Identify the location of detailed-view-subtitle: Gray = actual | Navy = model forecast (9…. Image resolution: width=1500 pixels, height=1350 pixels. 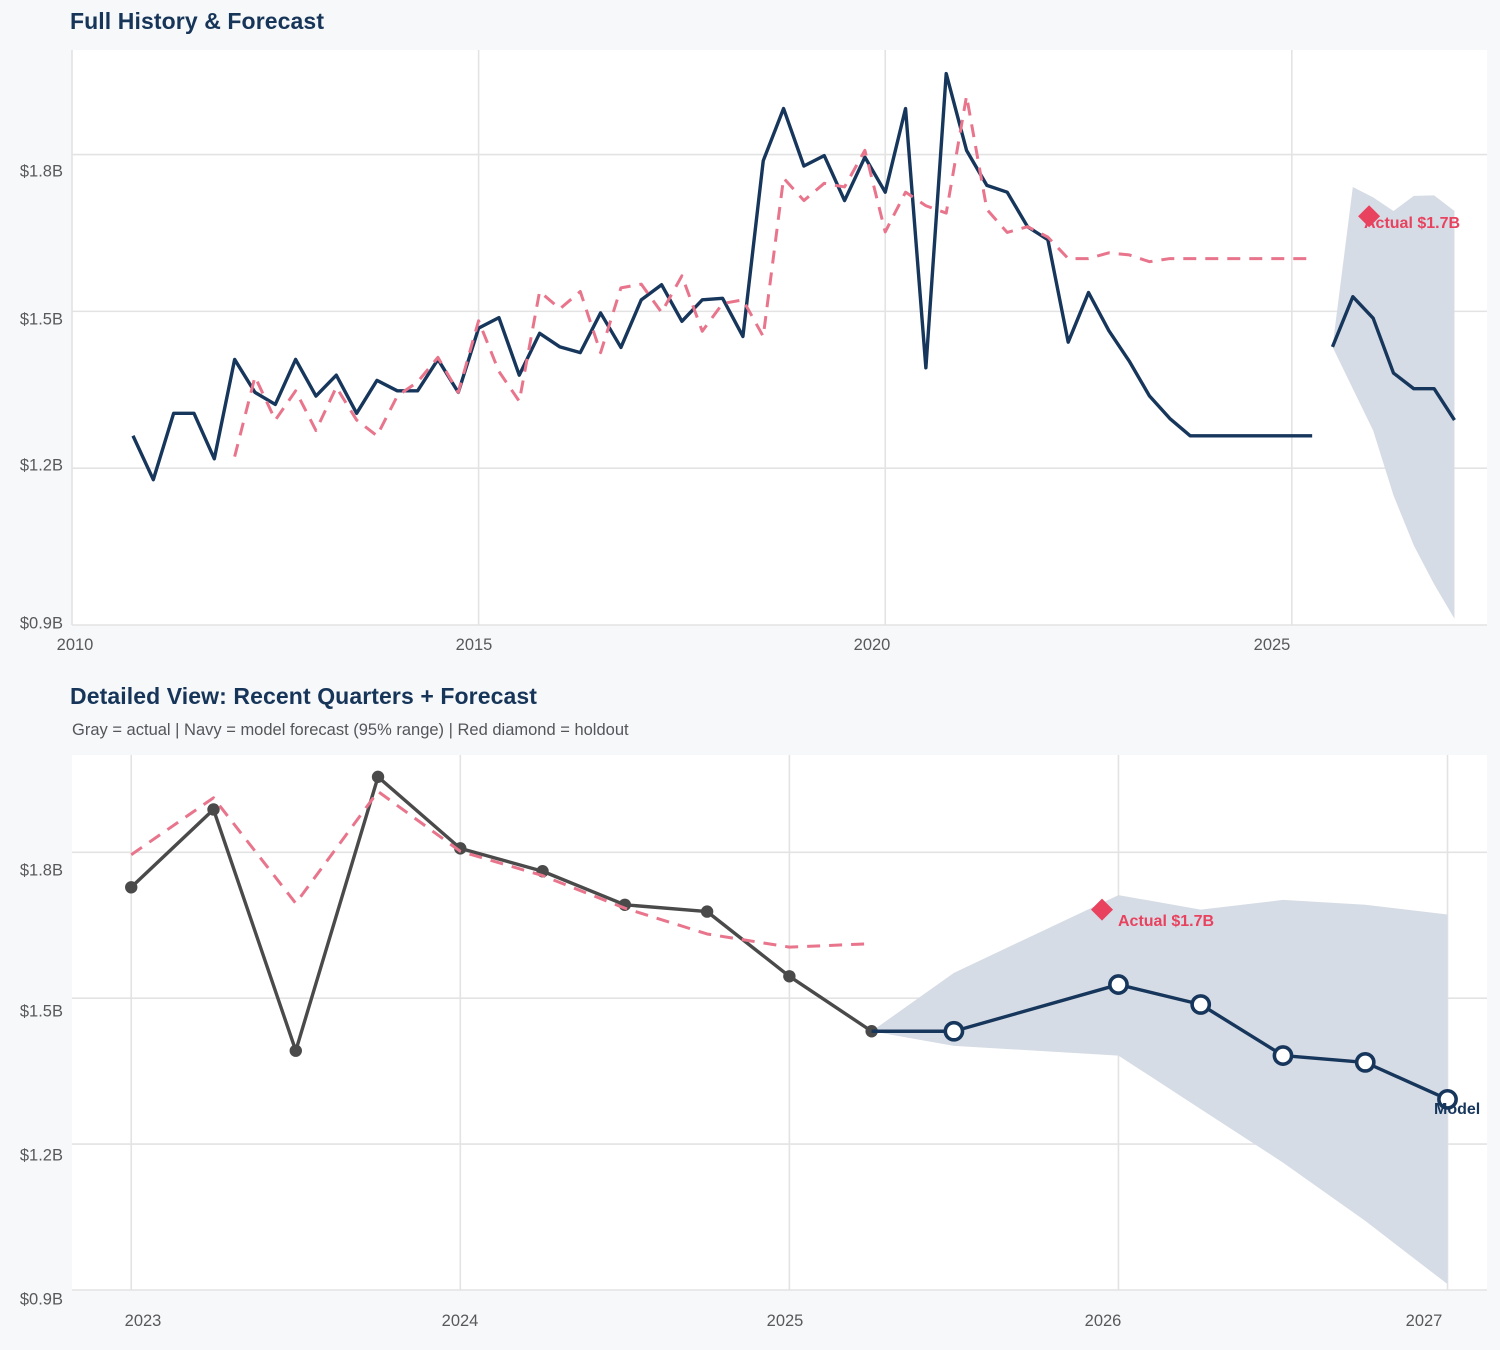
(350, 730).